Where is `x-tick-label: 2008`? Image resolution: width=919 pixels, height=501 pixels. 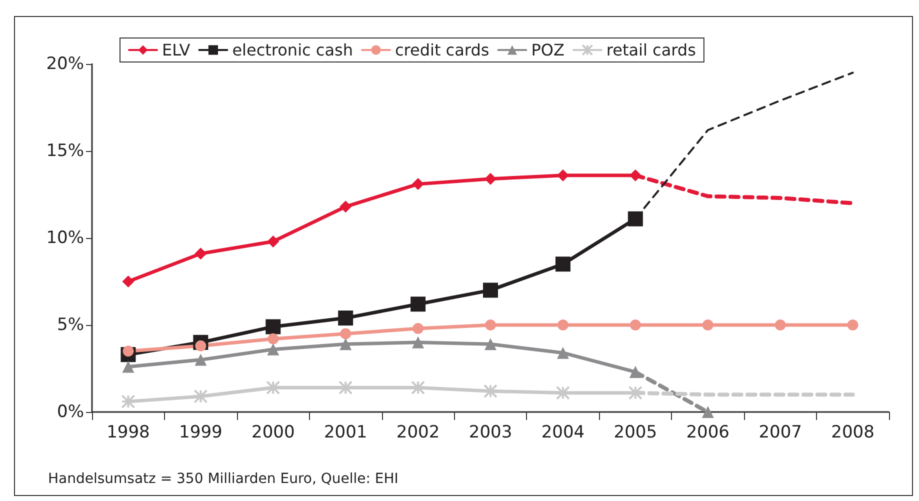 x-tick-label: 2008 is located at coordinates (852, 432).